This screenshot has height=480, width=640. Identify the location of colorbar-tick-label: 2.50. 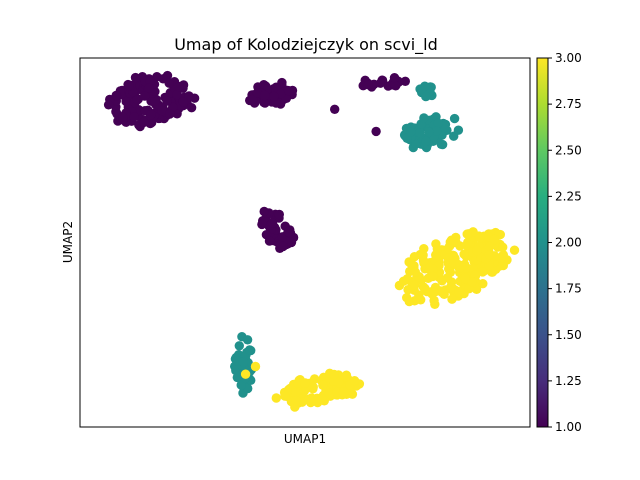
(568, 150).